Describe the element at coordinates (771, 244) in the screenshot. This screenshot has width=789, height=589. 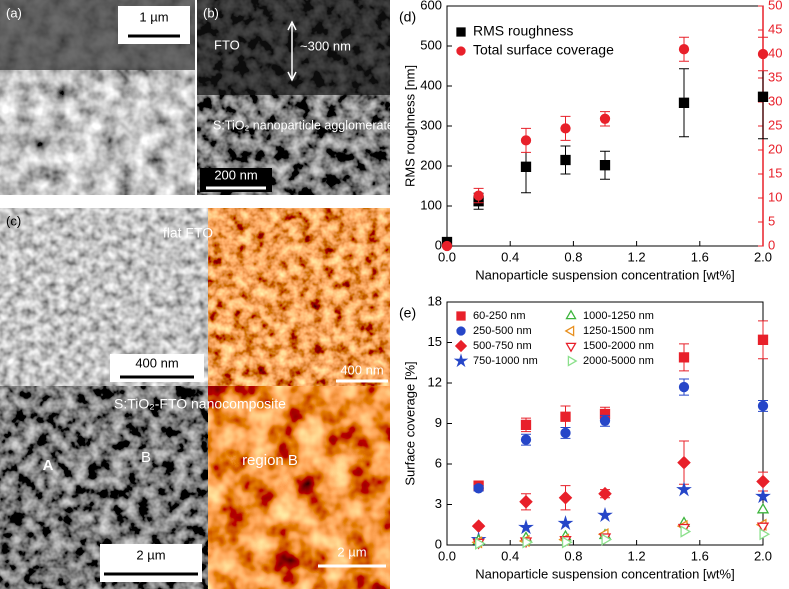
I see `y2-tick-label: 0` at that location.